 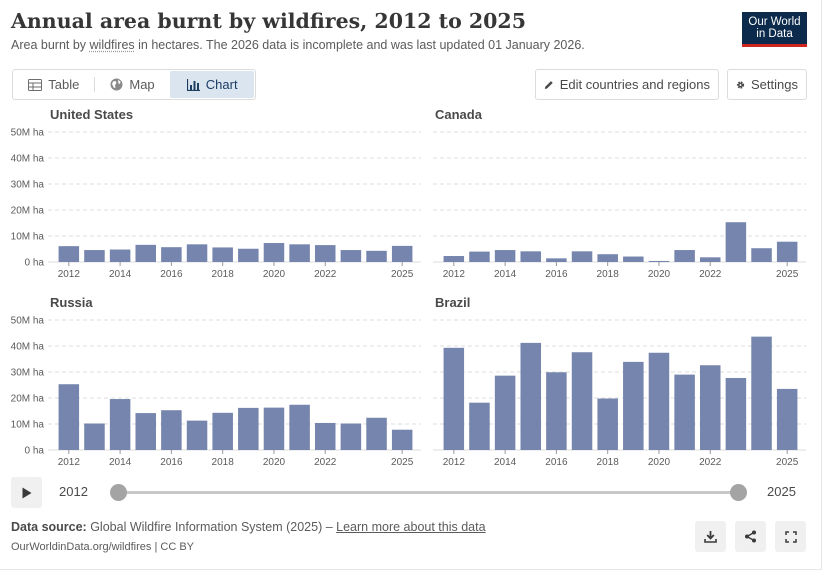 I want to click on x-tick-label-brazil: 2025, so click(x=787, y=462).